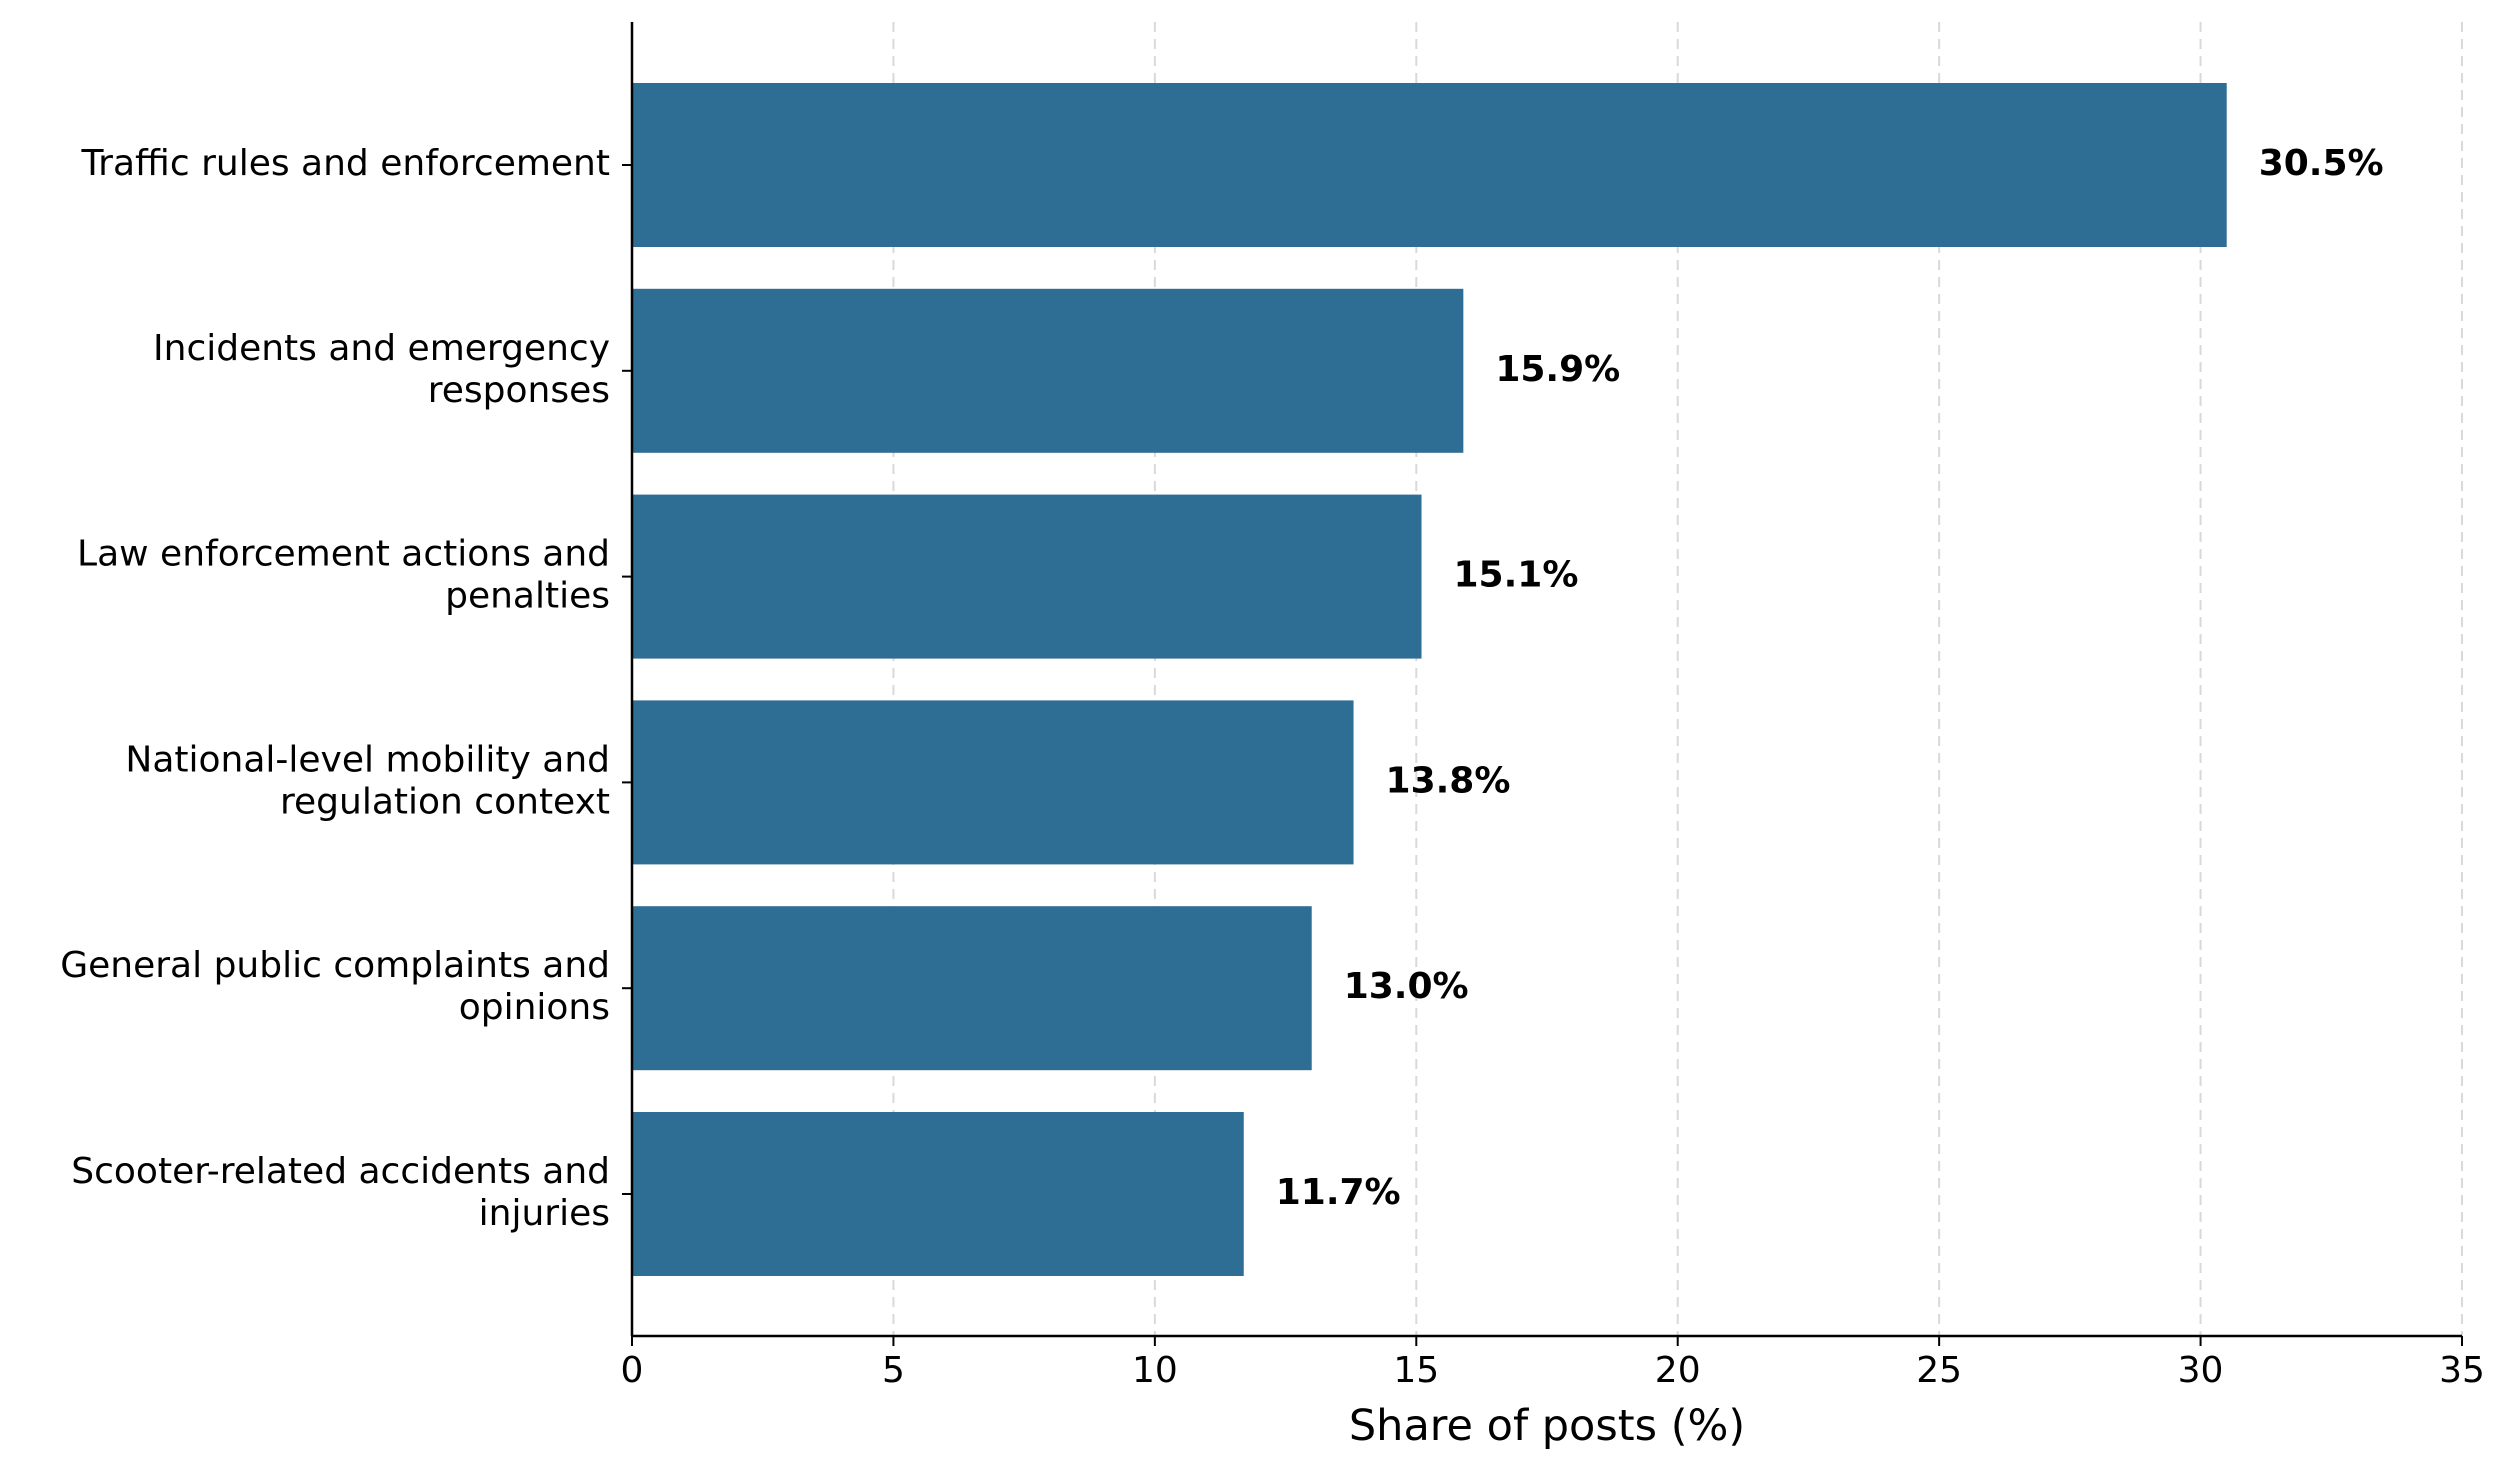  What do you see at coordinates (1155, 1370) in the screenshot?
I see `x-tick-label: 10` at bounding box center [1155, 1370].